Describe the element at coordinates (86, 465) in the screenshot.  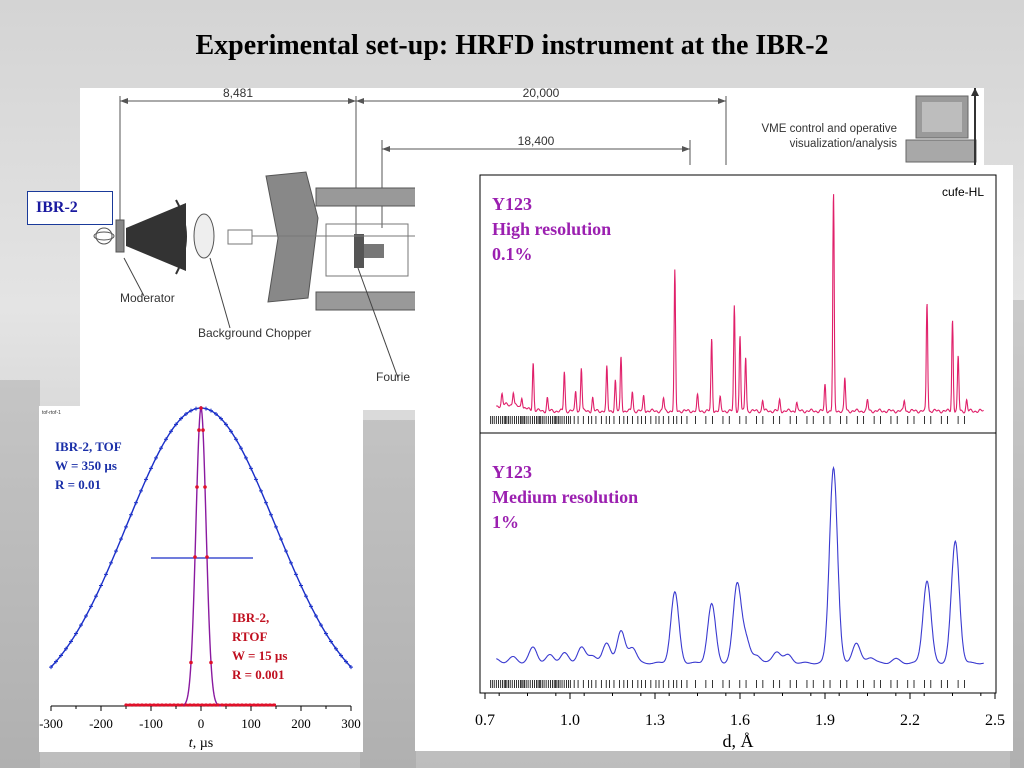
I see `tof-label-line2: W = 350 µs` at that location.